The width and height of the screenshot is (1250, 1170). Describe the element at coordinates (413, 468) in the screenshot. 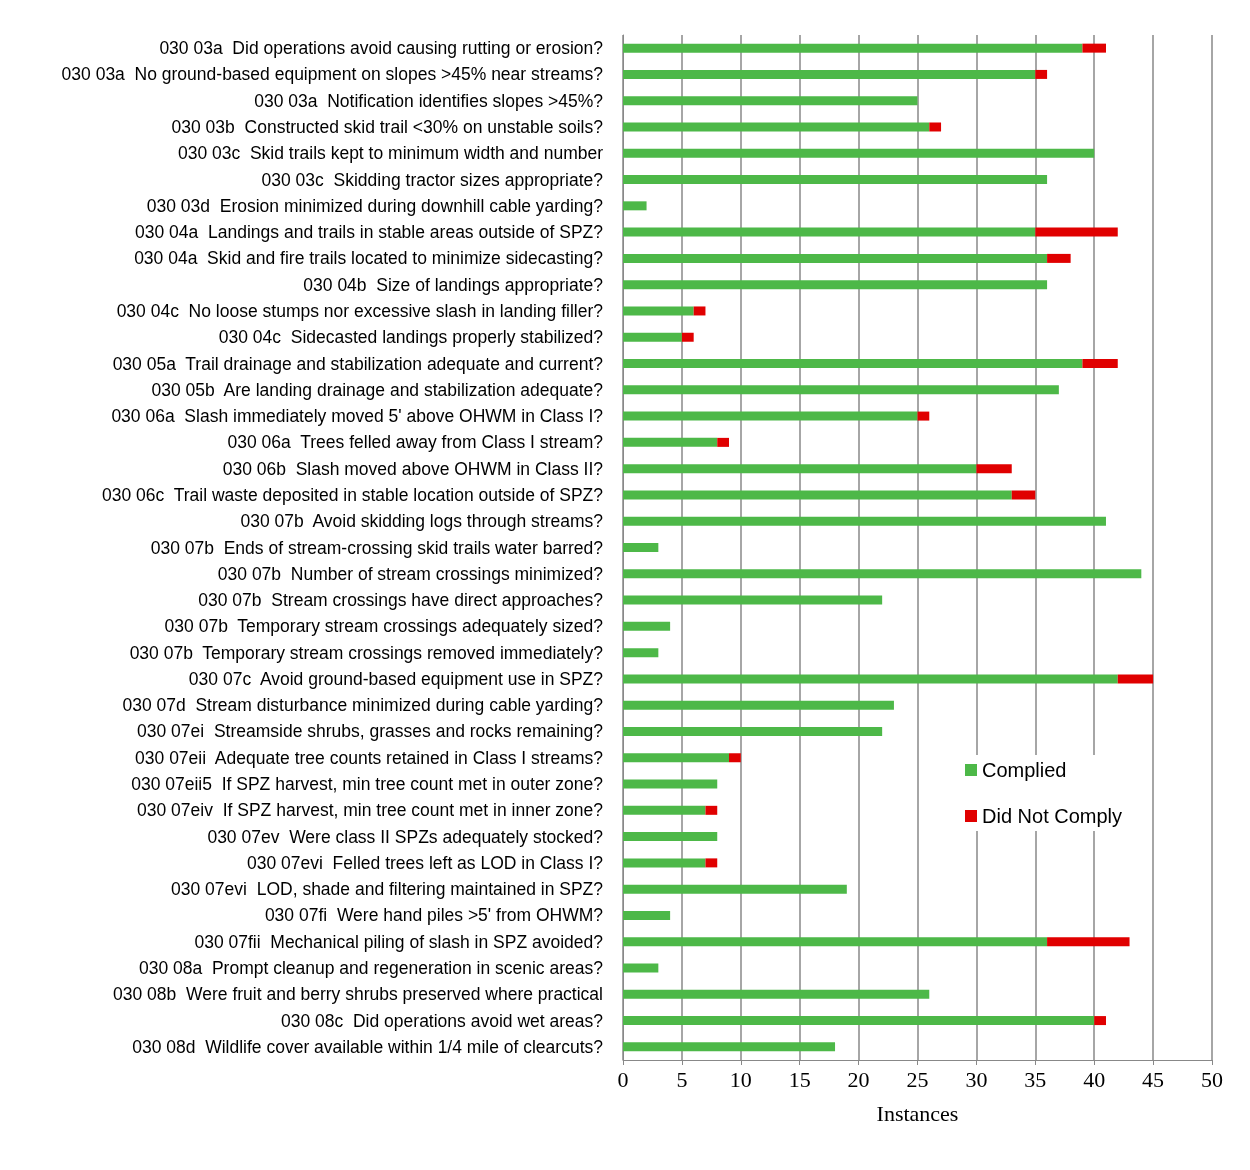

I see `y-tick-label: 030 06b Slash moved above OHWM in Class II?` at that location.